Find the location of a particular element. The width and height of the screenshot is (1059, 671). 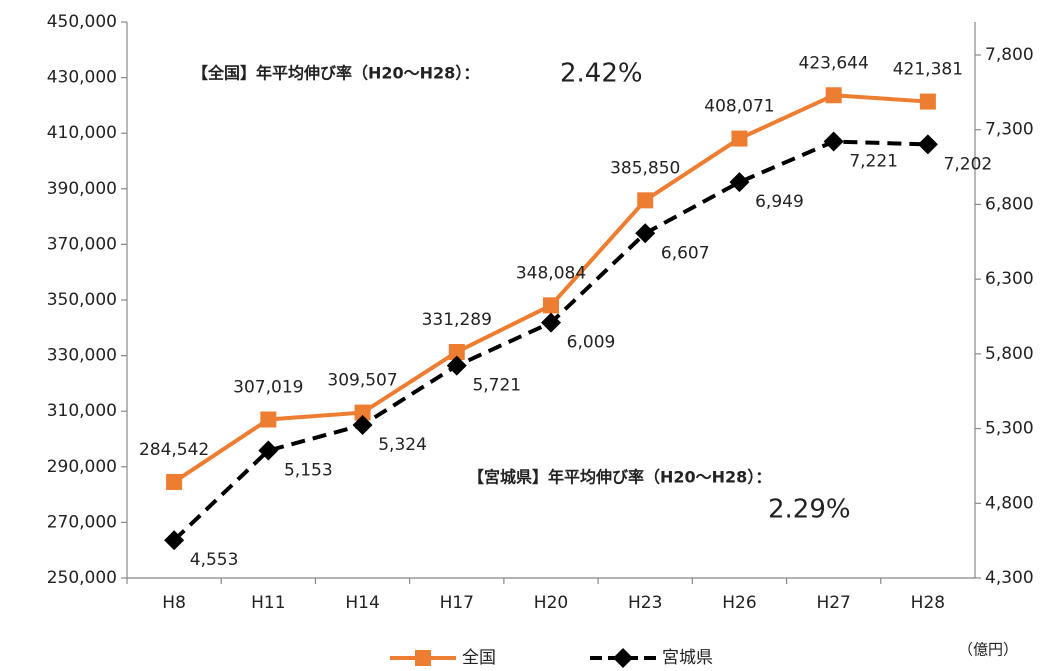

x-tick-label: H28 is located at coordinates (928, 603).